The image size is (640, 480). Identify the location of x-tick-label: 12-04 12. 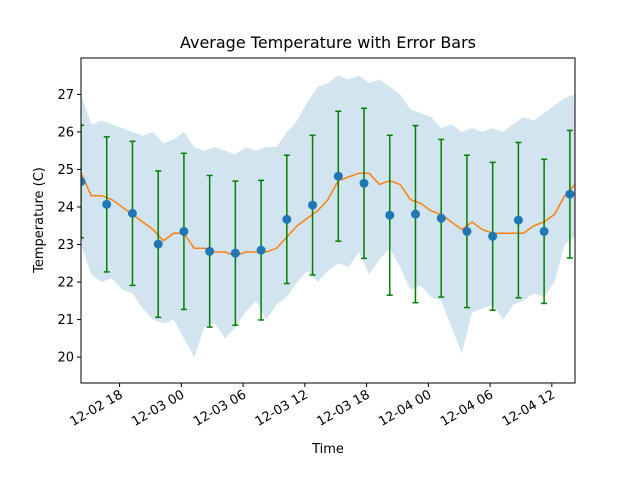
(529, 408).